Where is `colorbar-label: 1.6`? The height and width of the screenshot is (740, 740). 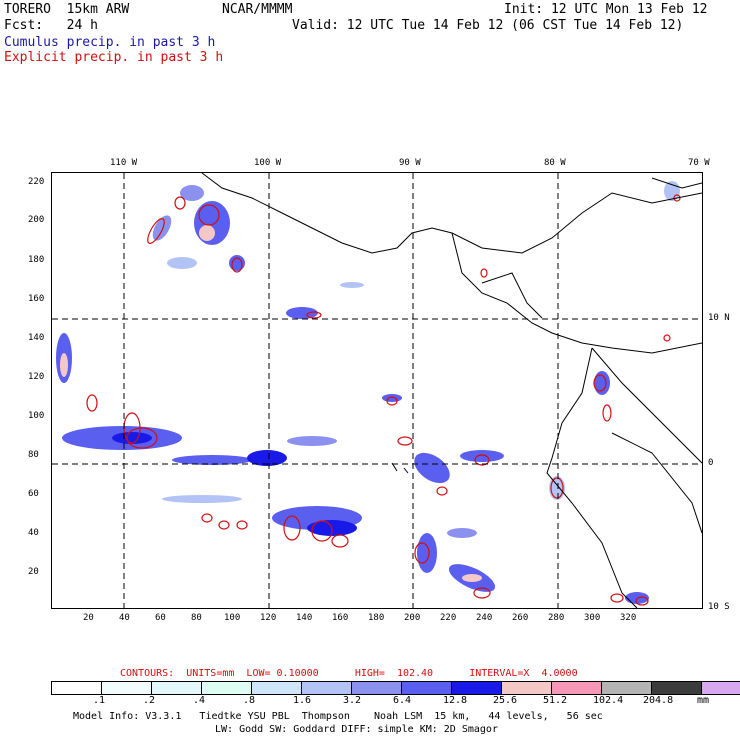 colorbar-label: 1.6 is located at coordinates (302, 700).